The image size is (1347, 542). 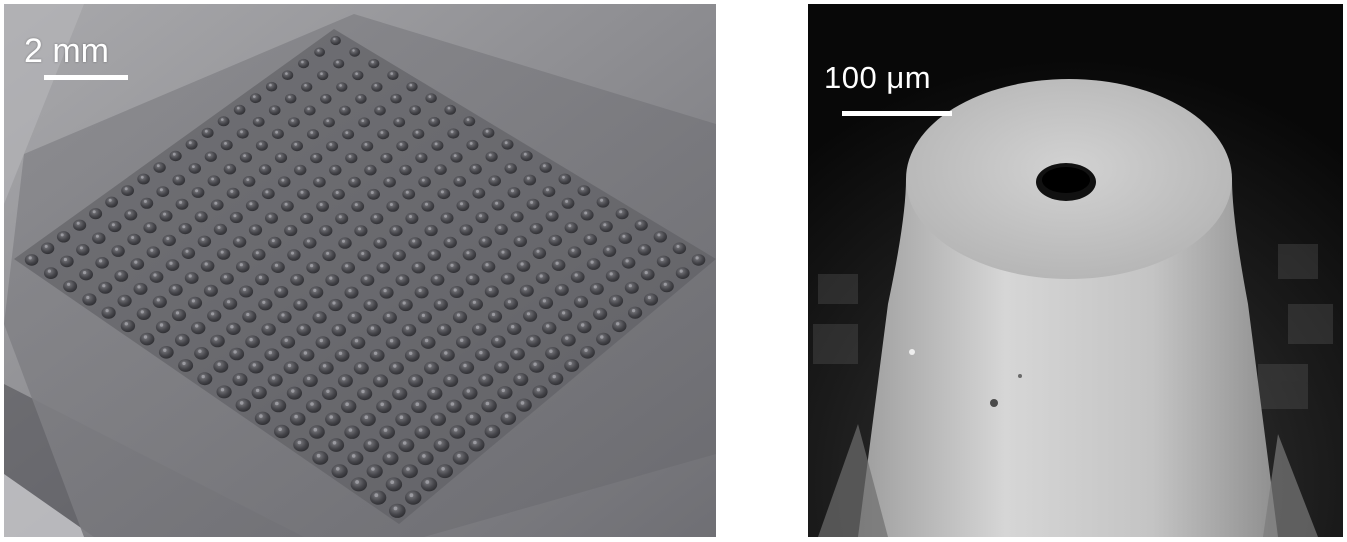 I want to click on scale-bar-label: 100 μm, so click(x=878, y=77).